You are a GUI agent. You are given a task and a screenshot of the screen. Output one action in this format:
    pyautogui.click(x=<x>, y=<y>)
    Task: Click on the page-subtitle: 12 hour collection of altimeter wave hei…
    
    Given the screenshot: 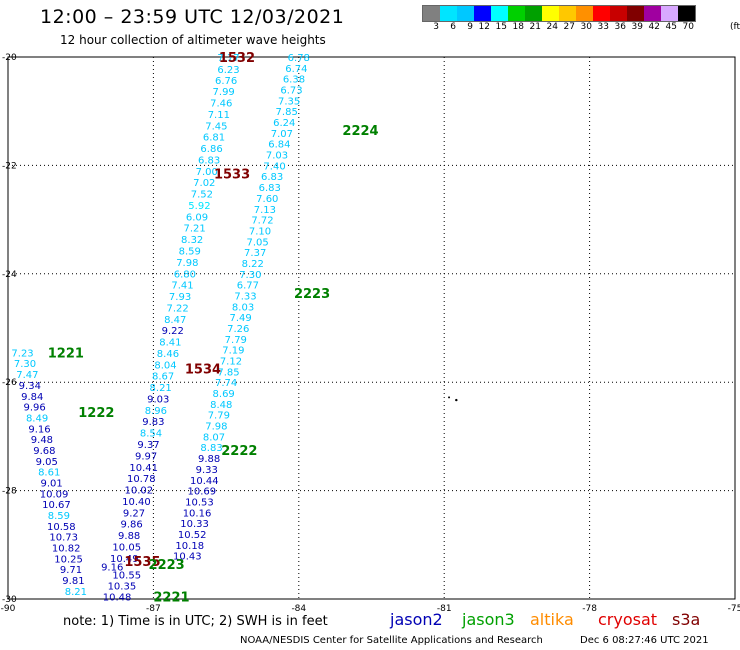 What is the action you would take?
    pyautogui.click(x=193, y=40)
    